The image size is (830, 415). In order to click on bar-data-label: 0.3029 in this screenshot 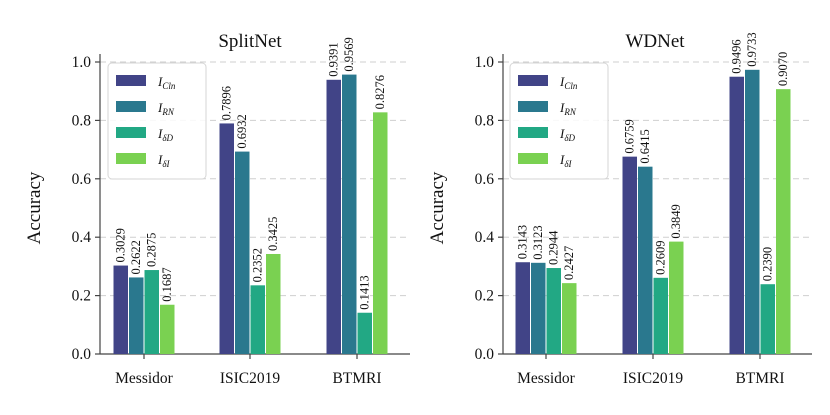, I will do `click(121, 245)`.